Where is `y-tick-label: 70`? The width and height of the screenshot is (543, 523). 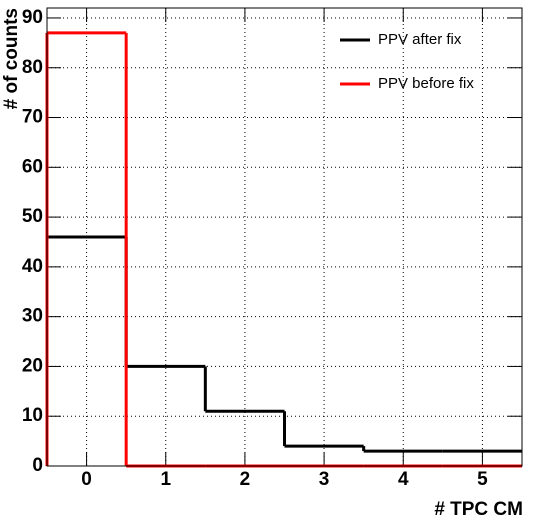 y-tick-label: 70 is located at coordinates (32, 117).